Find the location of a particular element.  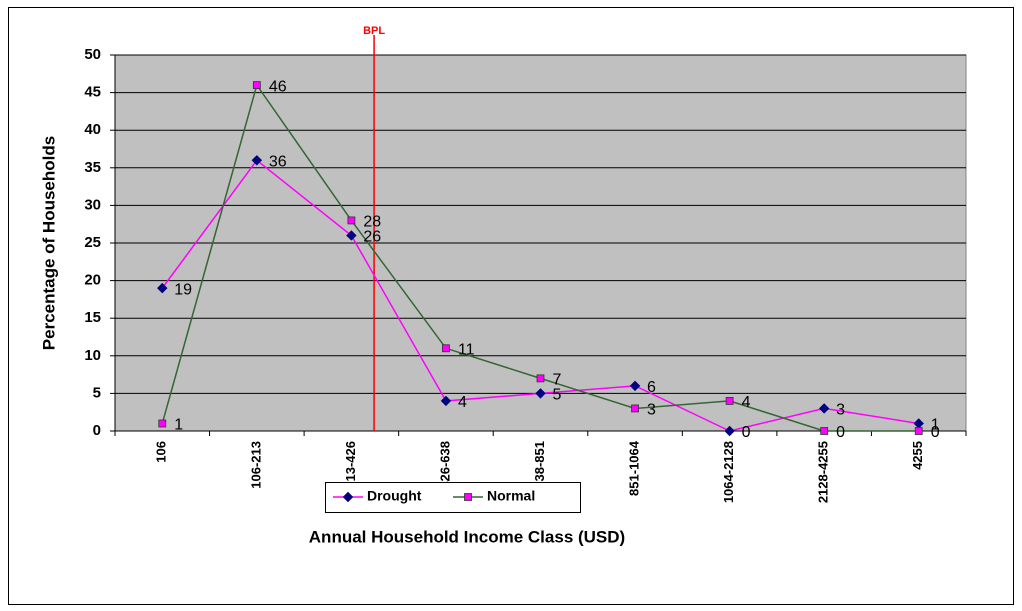

y-axis-title: Percentage of Households is located at coordinates (48, 243).